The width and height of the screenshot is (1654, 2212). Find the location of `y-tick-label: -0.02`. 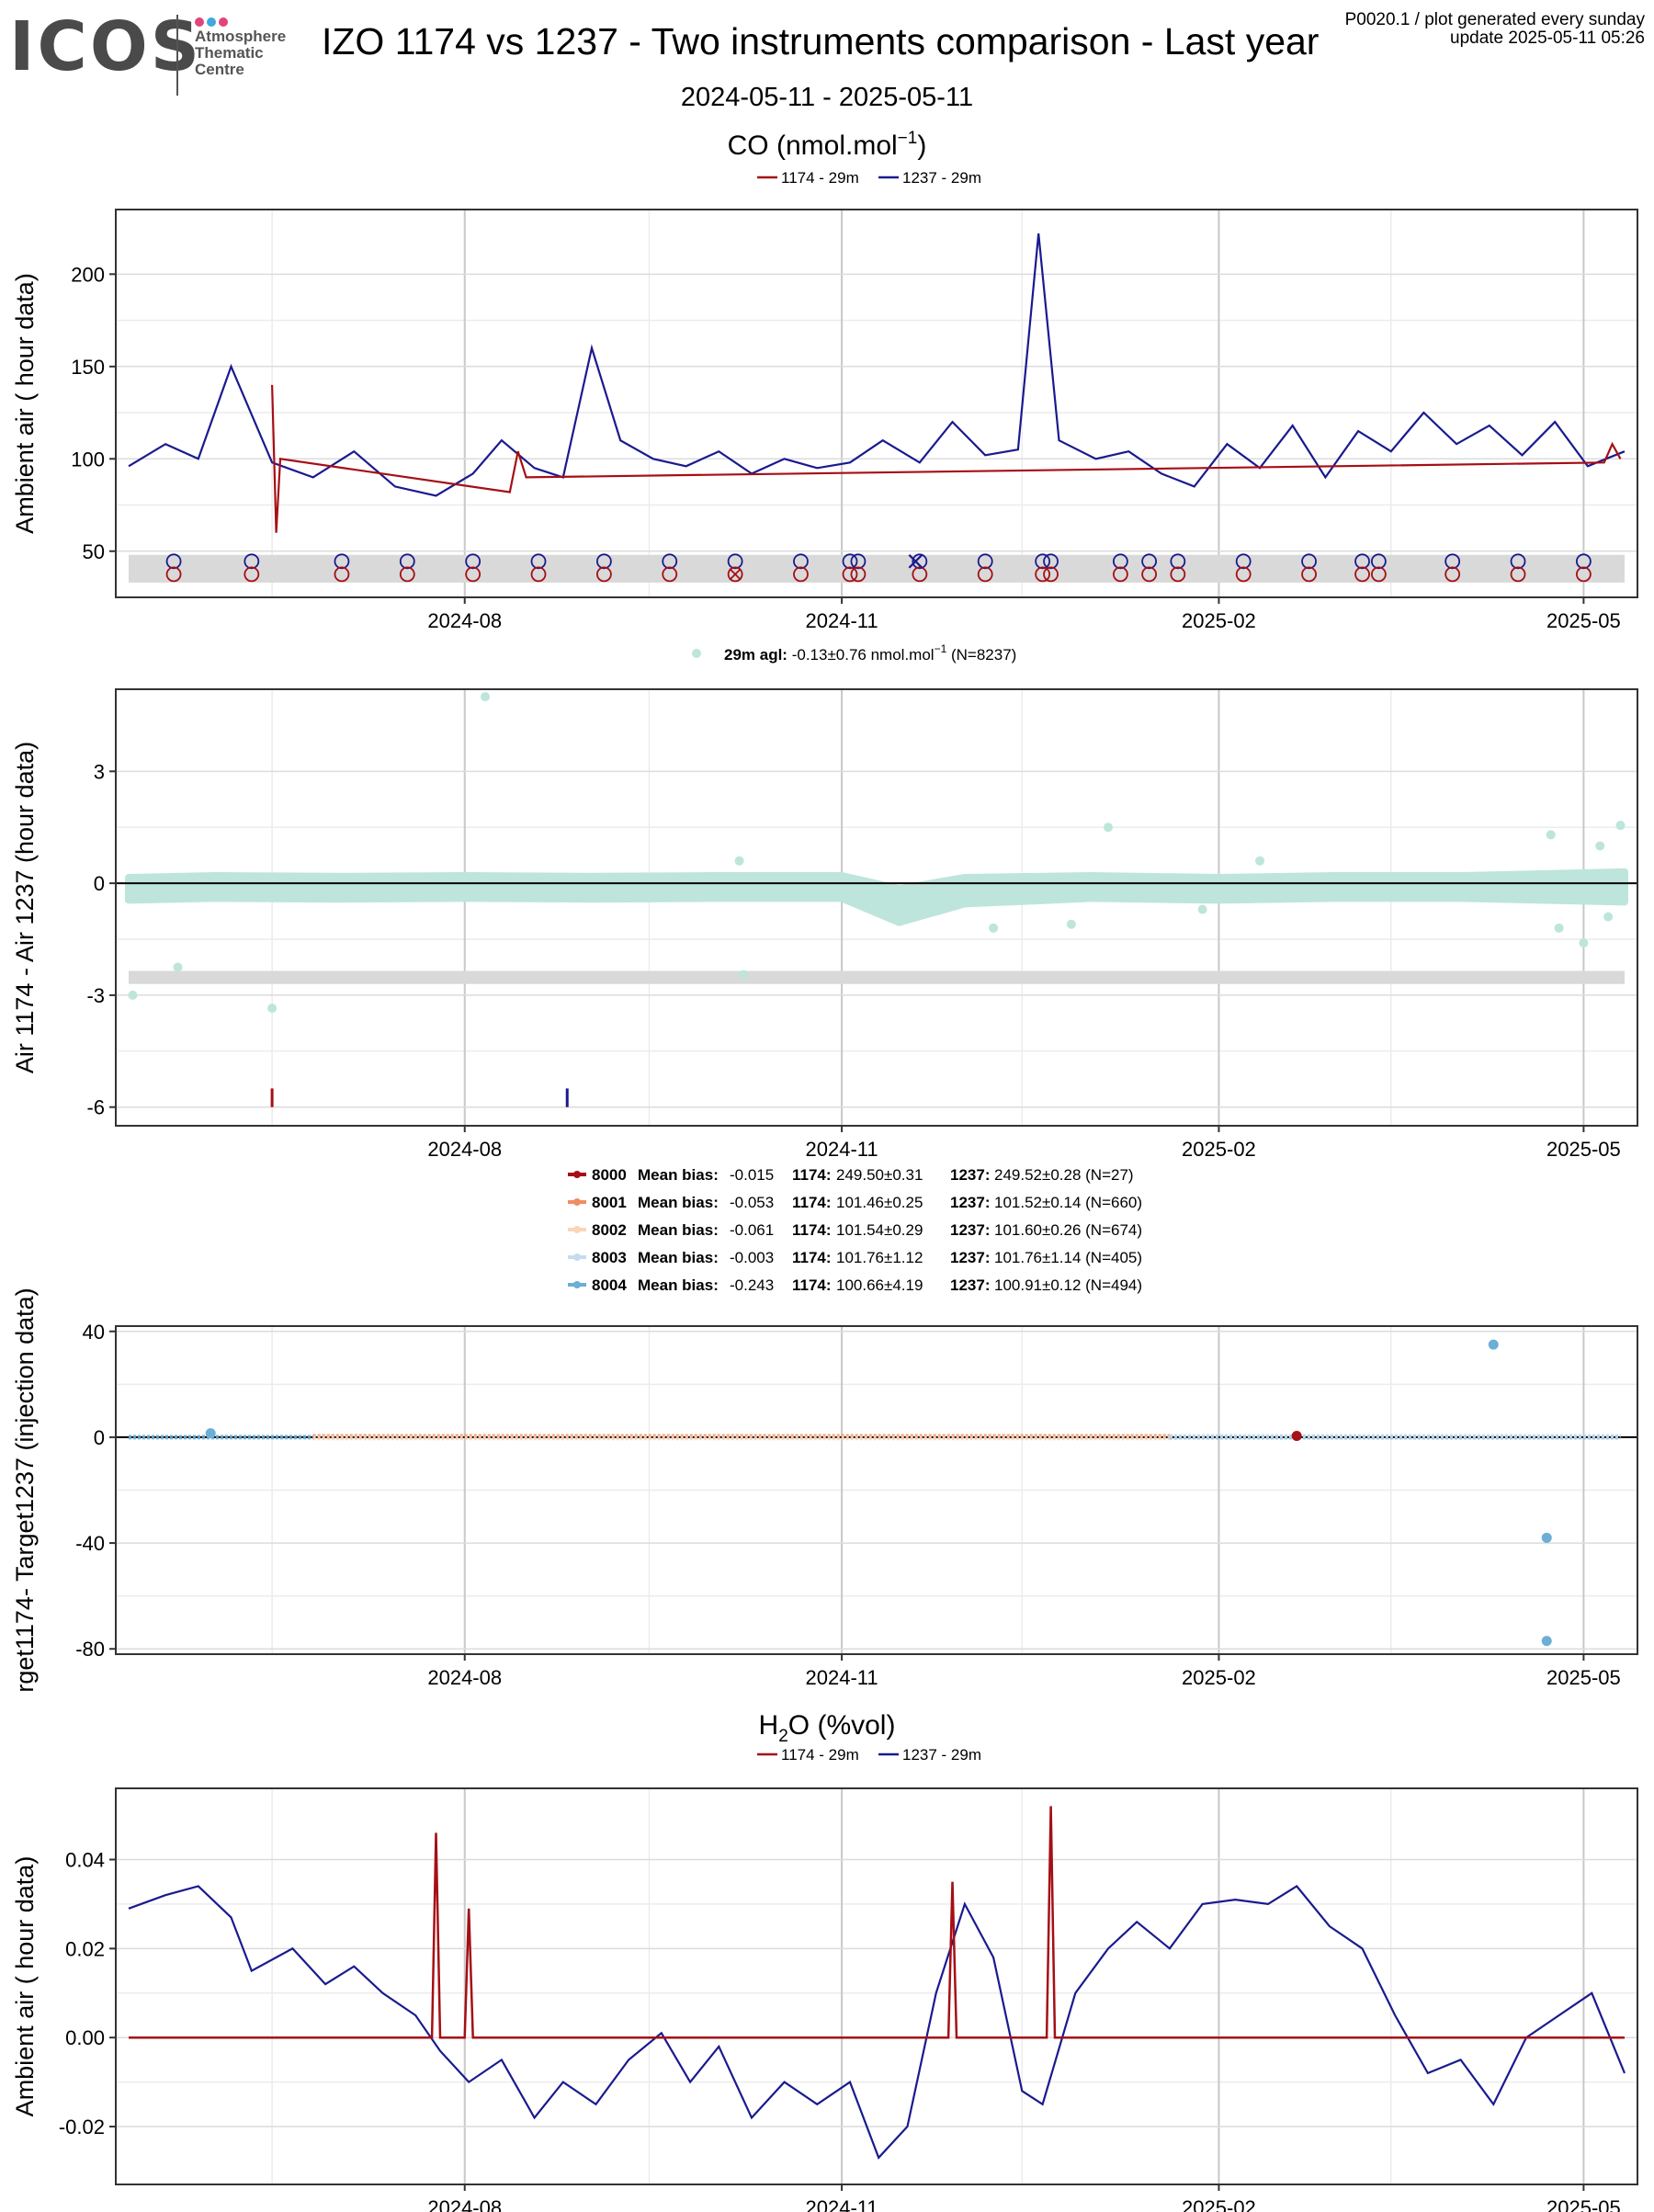

y-tick-label: -0.02 is located at coordinates (82, 2127).